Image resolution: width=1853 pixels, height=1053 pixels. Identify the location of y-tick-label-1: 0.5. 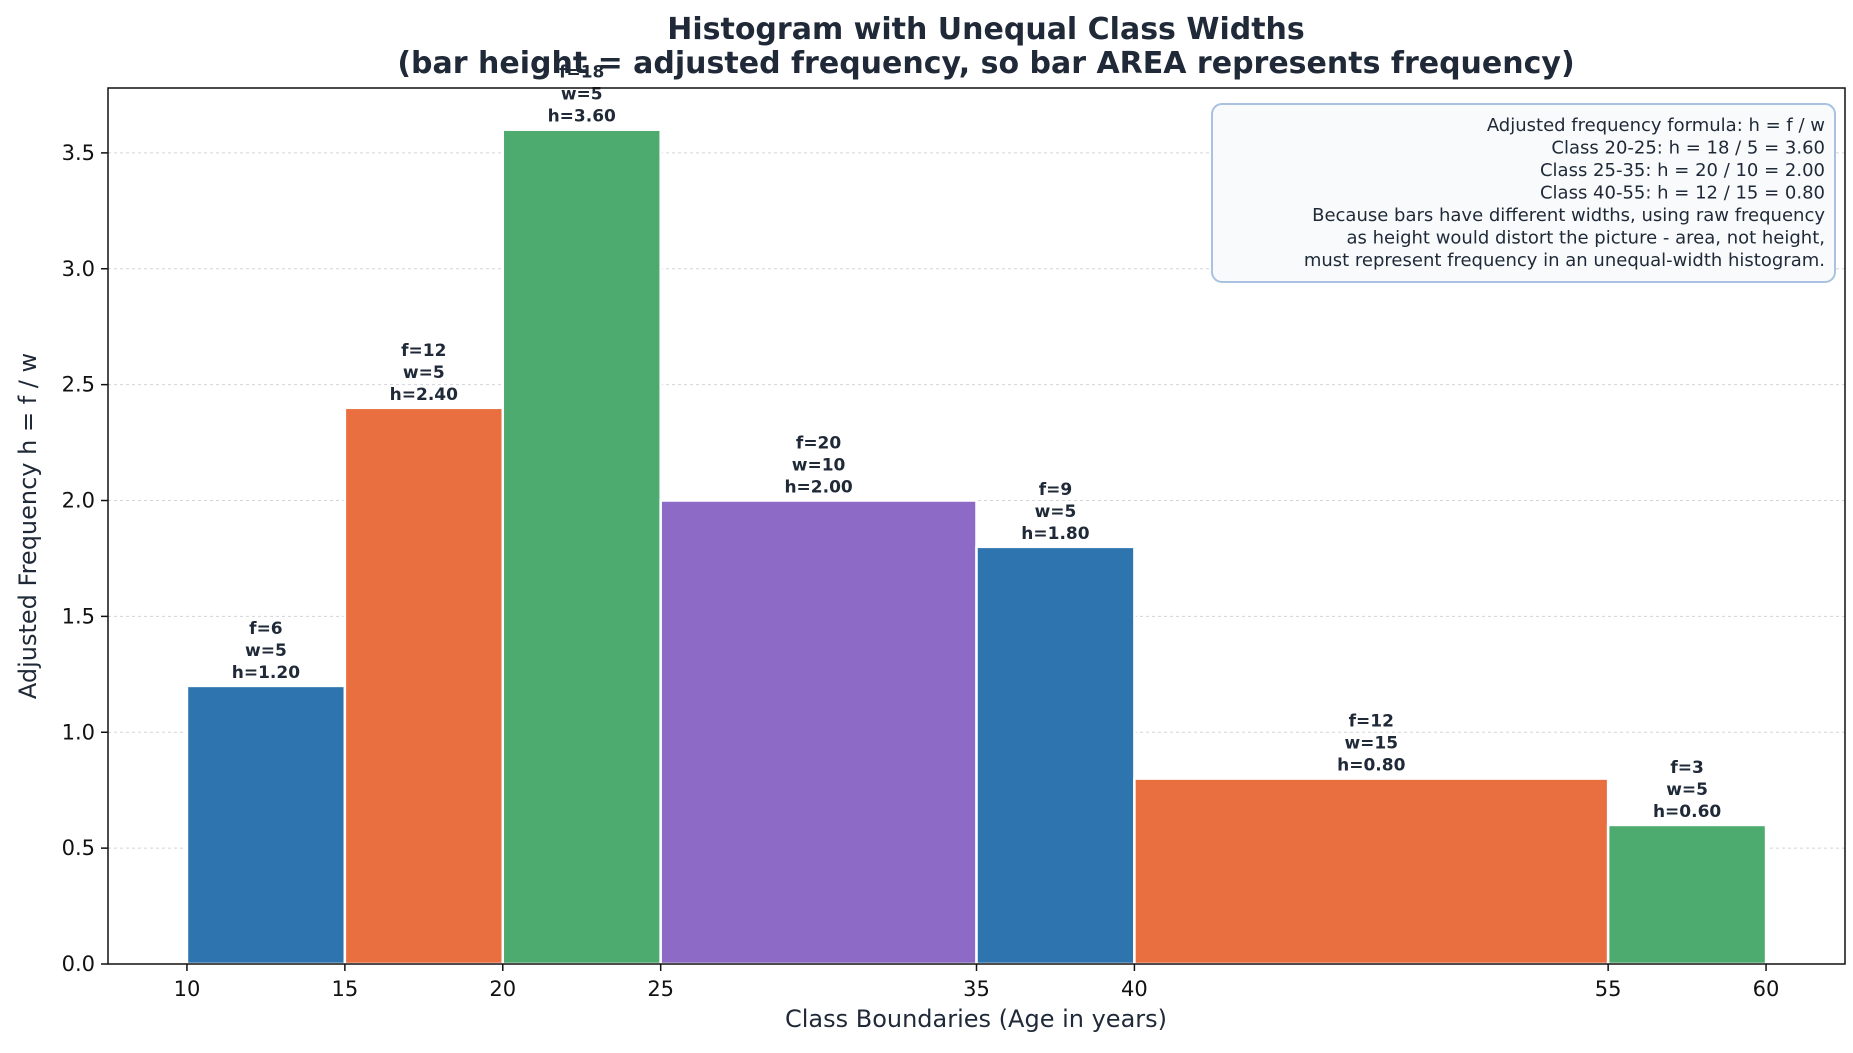
(78, 848).